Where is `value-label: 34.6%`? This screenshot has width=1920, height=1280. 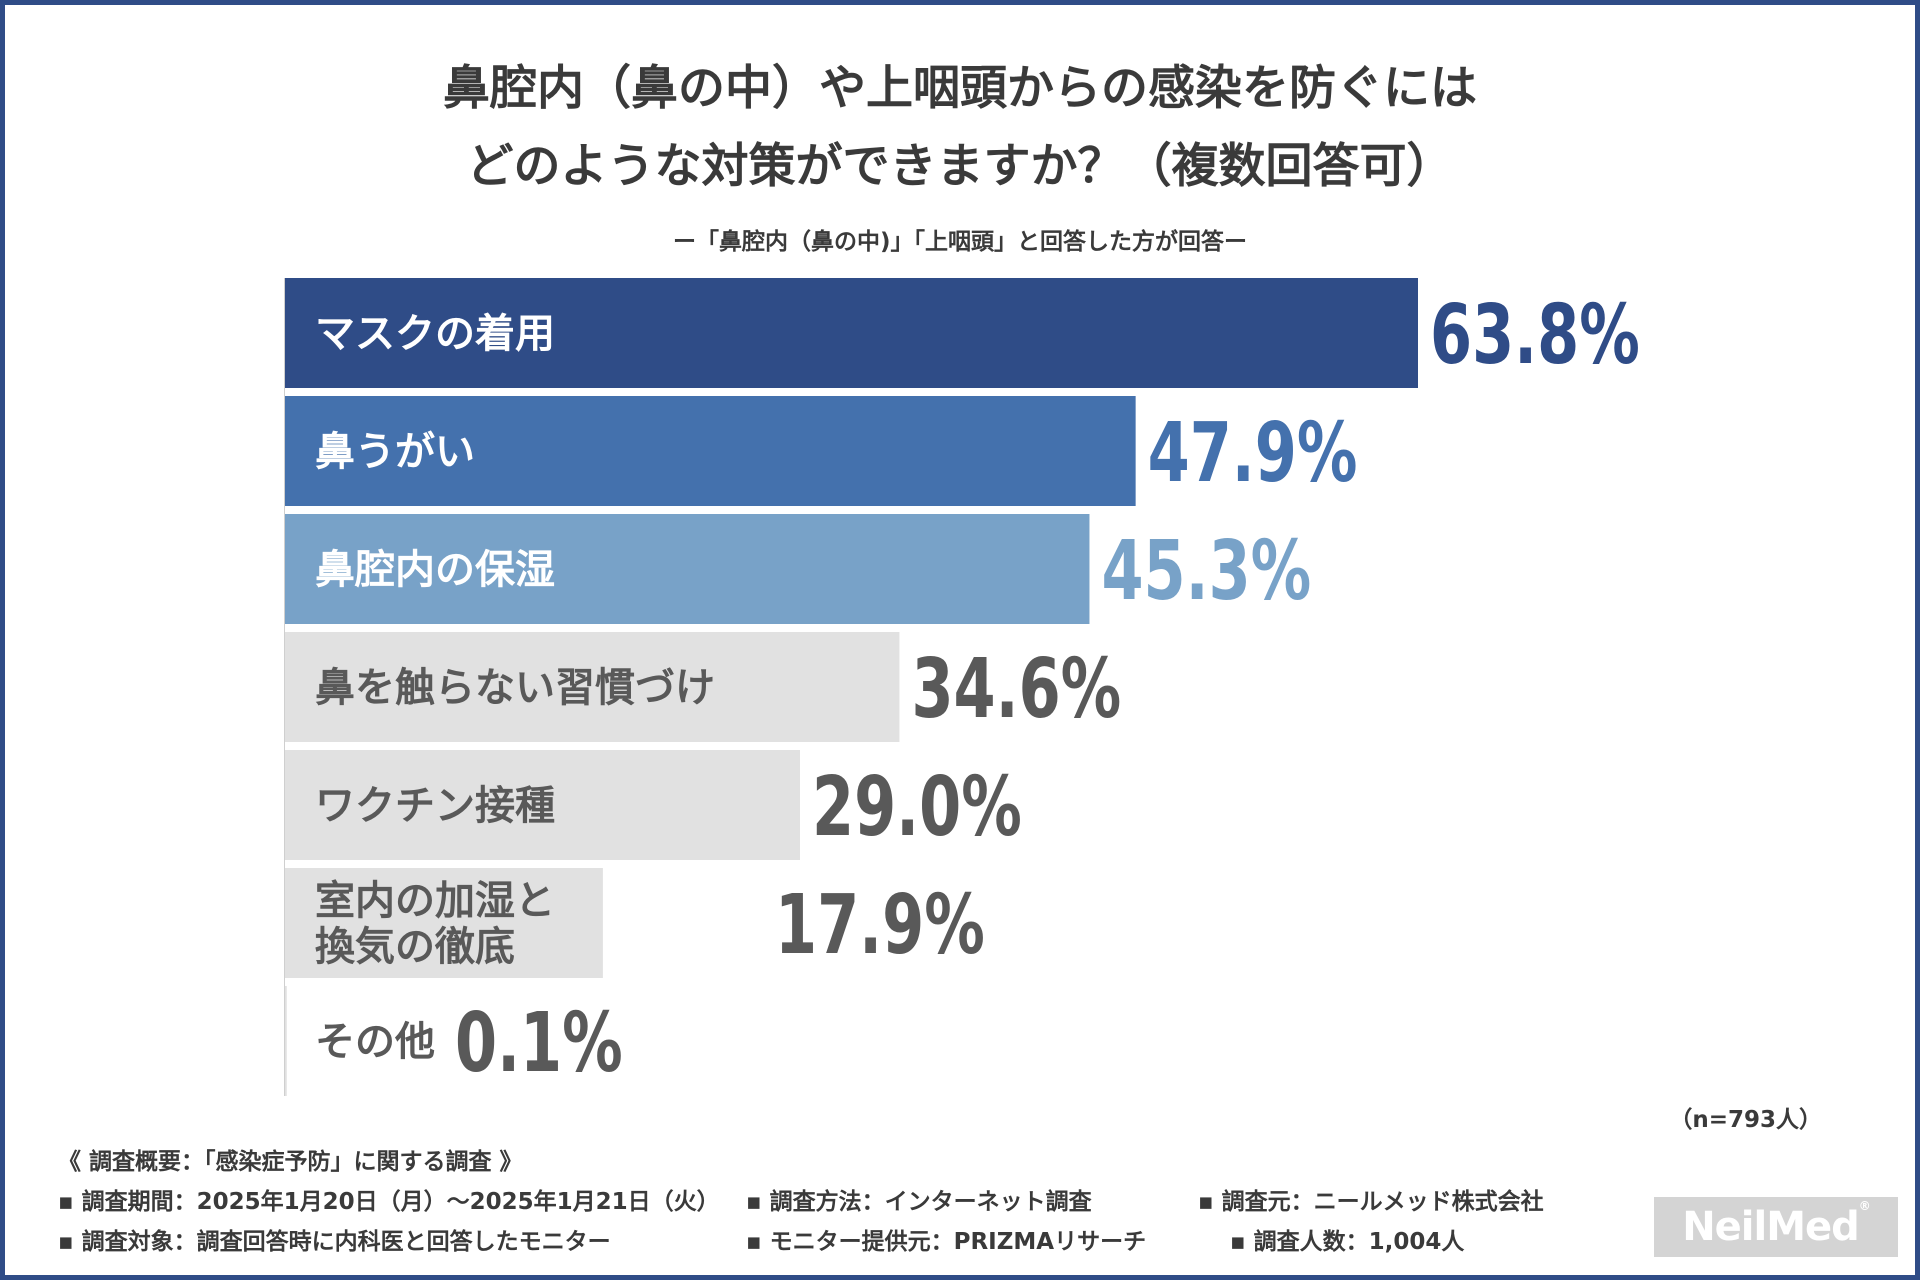
value-label: 34.6% is located at coordinates (1016, 688).